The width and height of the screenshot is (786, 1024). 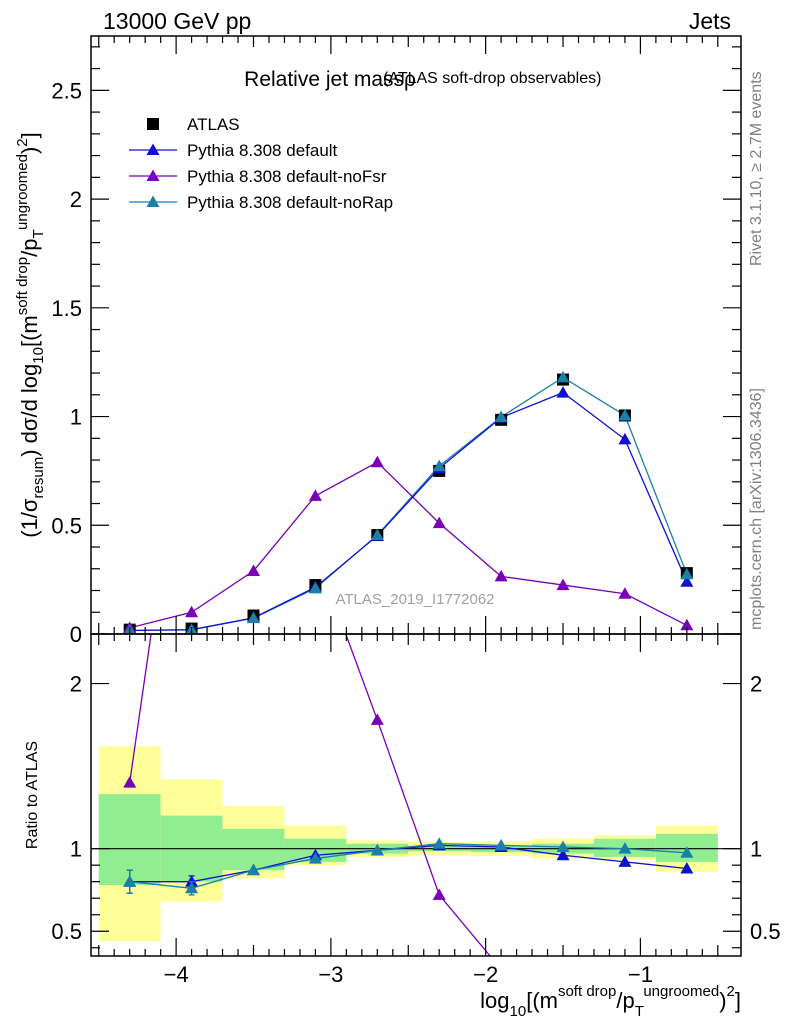 I want to click on x-tick-label: −1, so click(x=640, y=974).